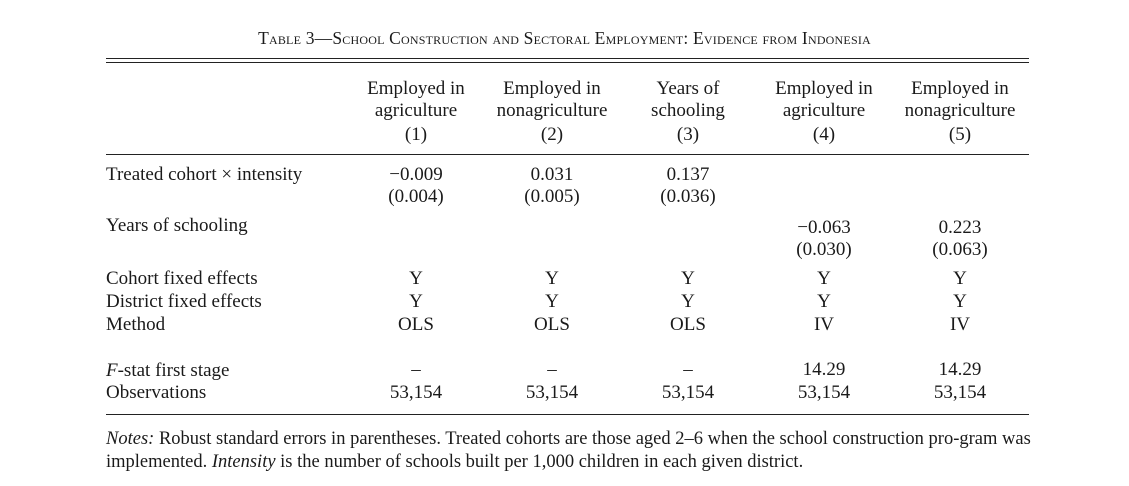  Describe the element at coordinates (824, 324) in the screenshot. I see `method-4: IV` at that location.